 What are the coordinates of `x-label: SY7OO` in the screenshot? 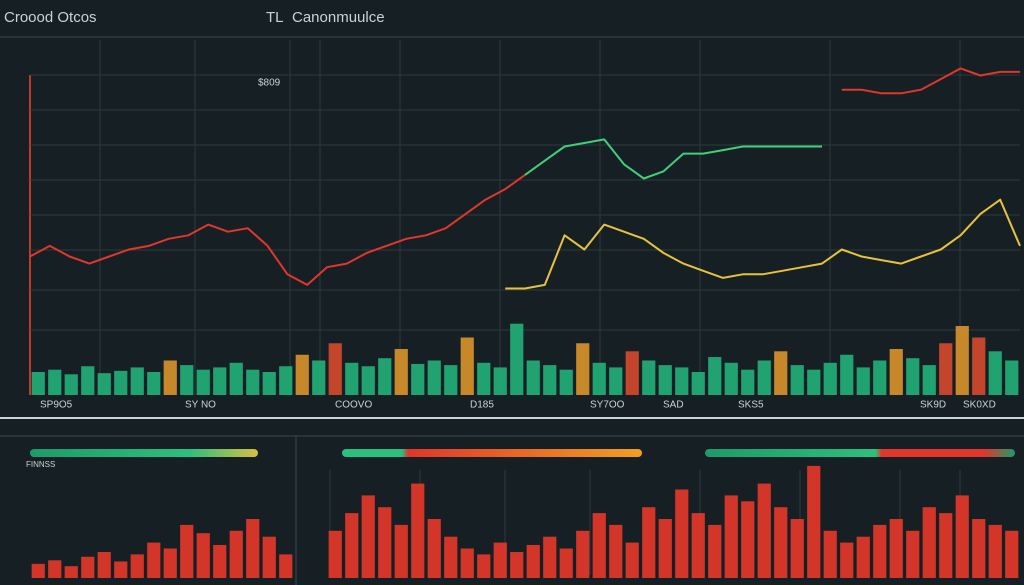 It's located at (607, 405).